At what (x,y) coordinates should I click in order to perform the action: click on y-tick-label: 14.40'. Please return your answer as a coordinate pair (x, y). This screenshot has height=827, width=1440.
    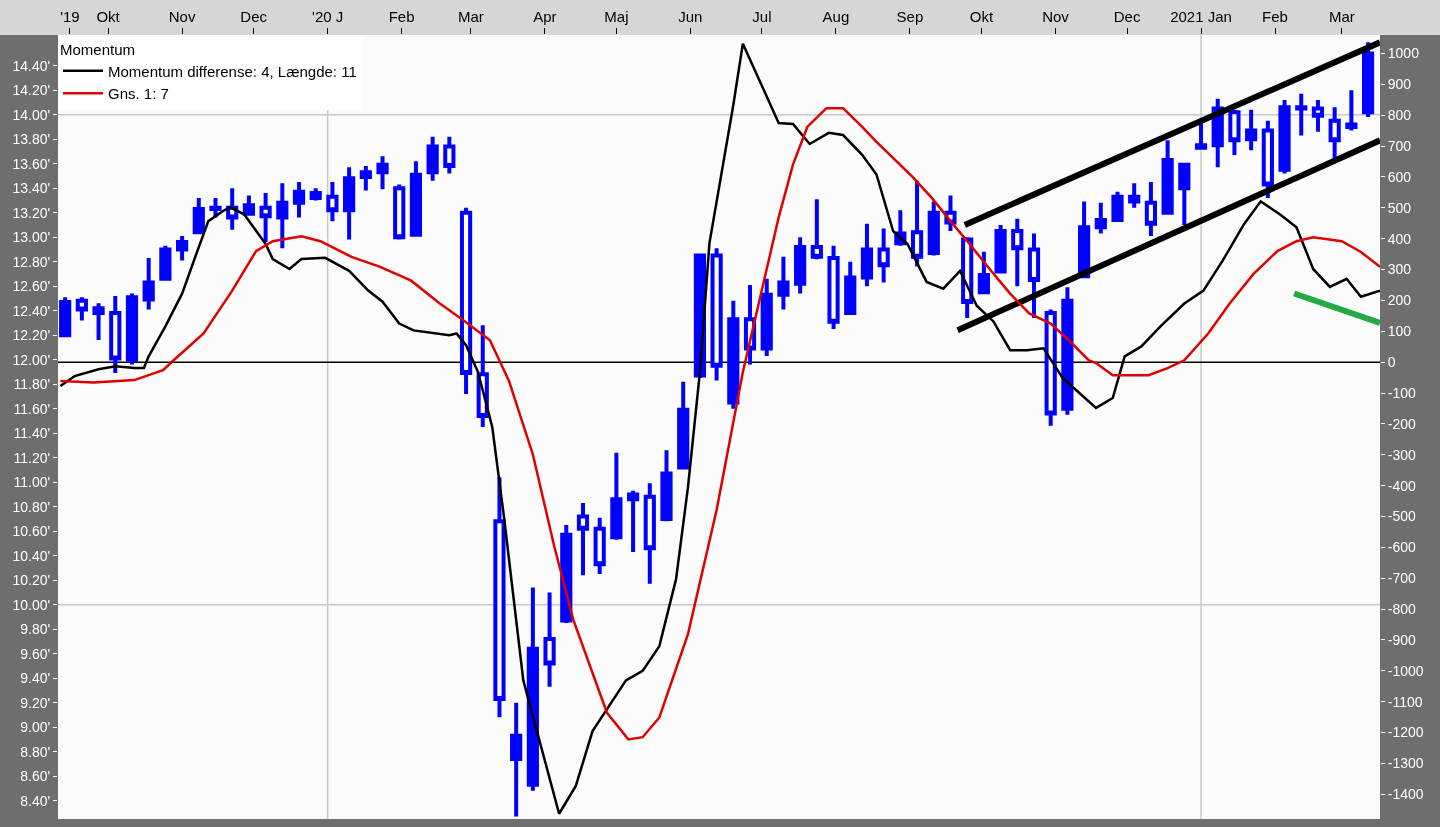
    Looking at the image, I should click on (31, 65).